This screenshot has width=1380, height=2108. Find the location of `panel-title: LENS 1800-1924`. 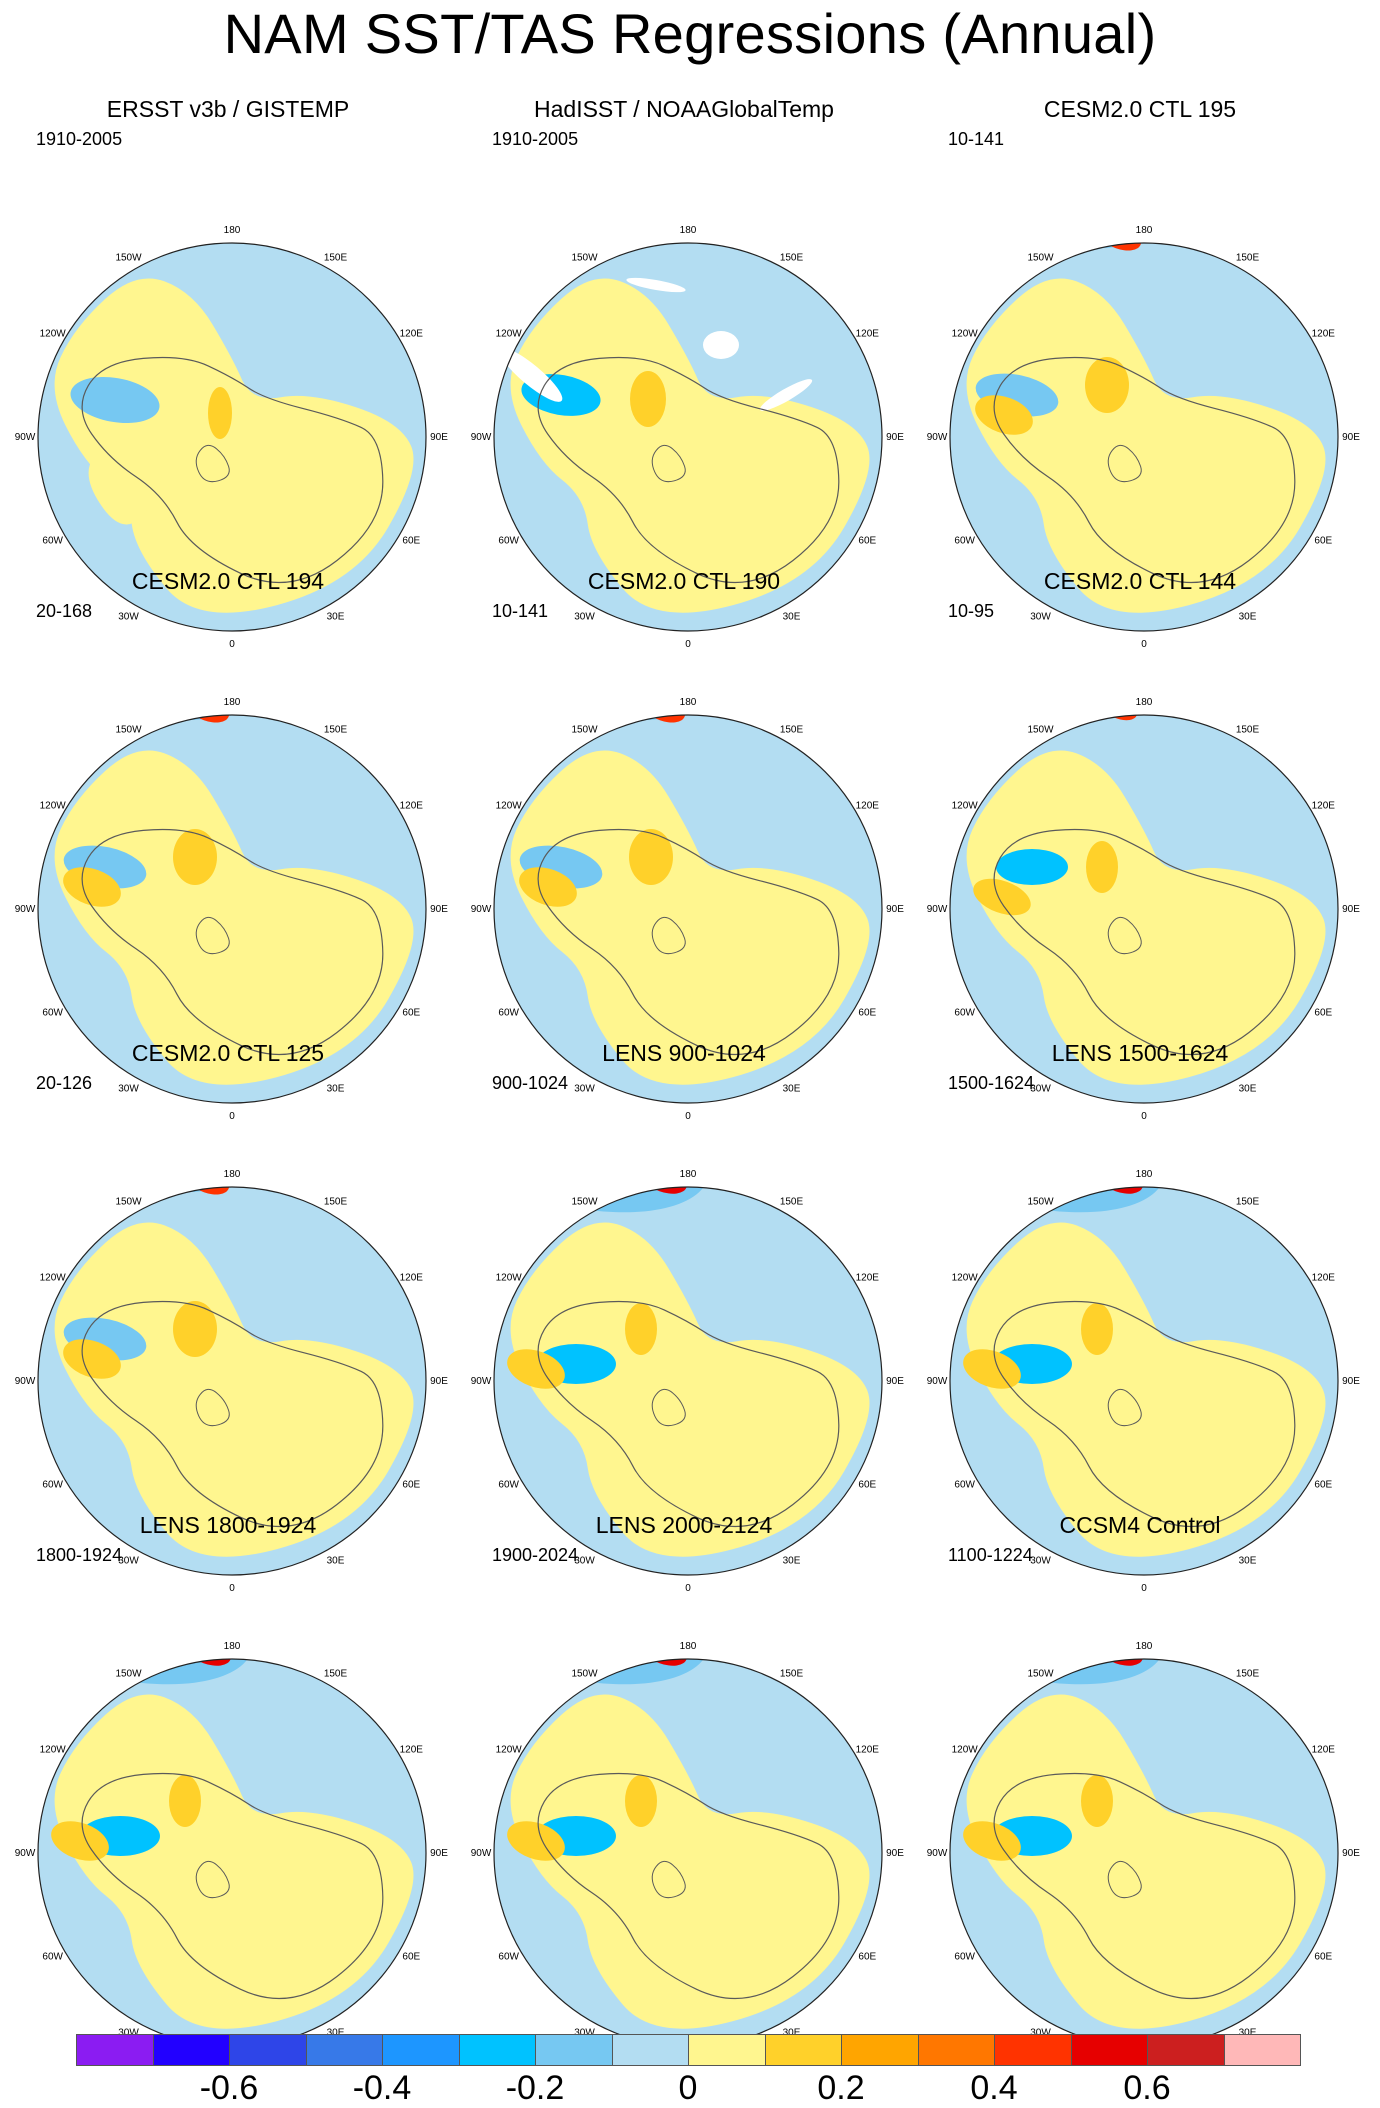

panel-title: LENS 1800-1924 is located at coordinates (228, 1525).